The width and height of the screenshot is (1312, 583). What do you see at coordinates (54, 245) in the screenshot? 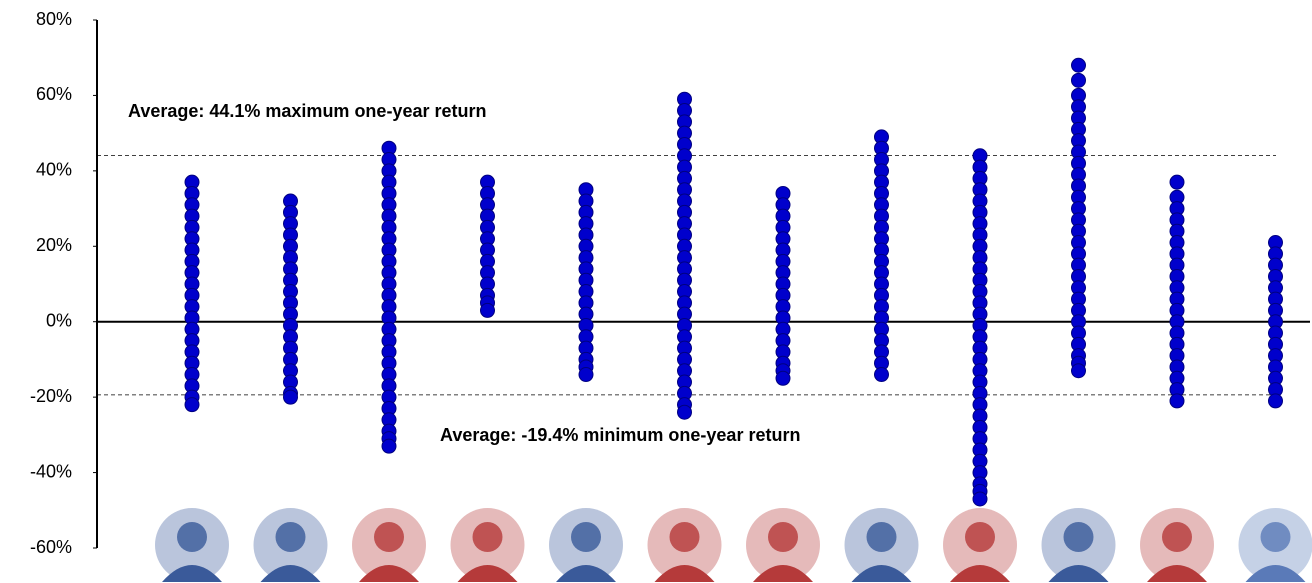
I see `y-tick-label: 20%` at bounding box center [54, 245].